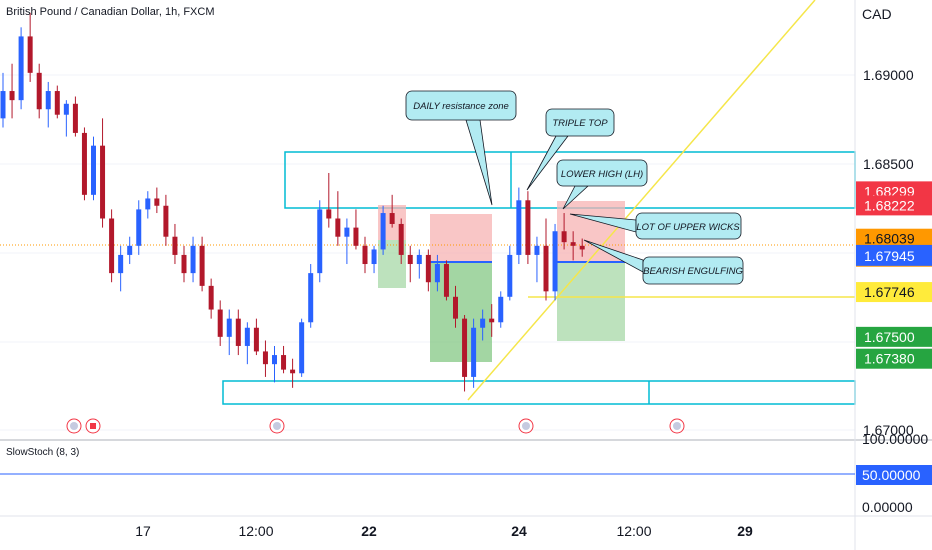  What do you see at coordinates (461, 148) in the screenshot?
I see `annotation-daily-resistance: DAILY resistance zone` at bounding box center [461, 148].